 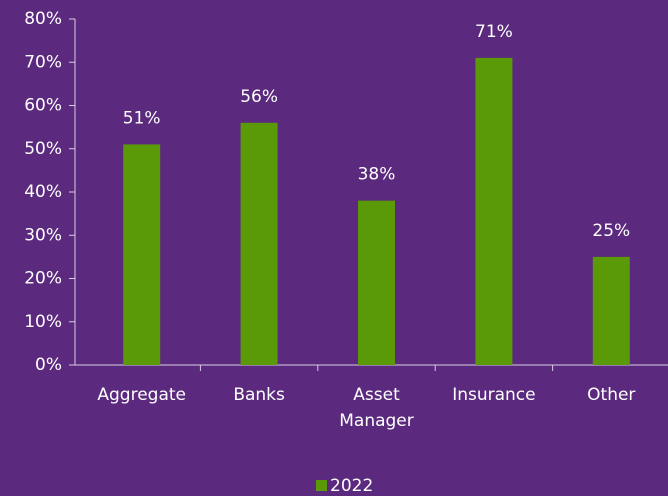 I want to click on y-tick-label: 10%, so click(x=43, y=322).